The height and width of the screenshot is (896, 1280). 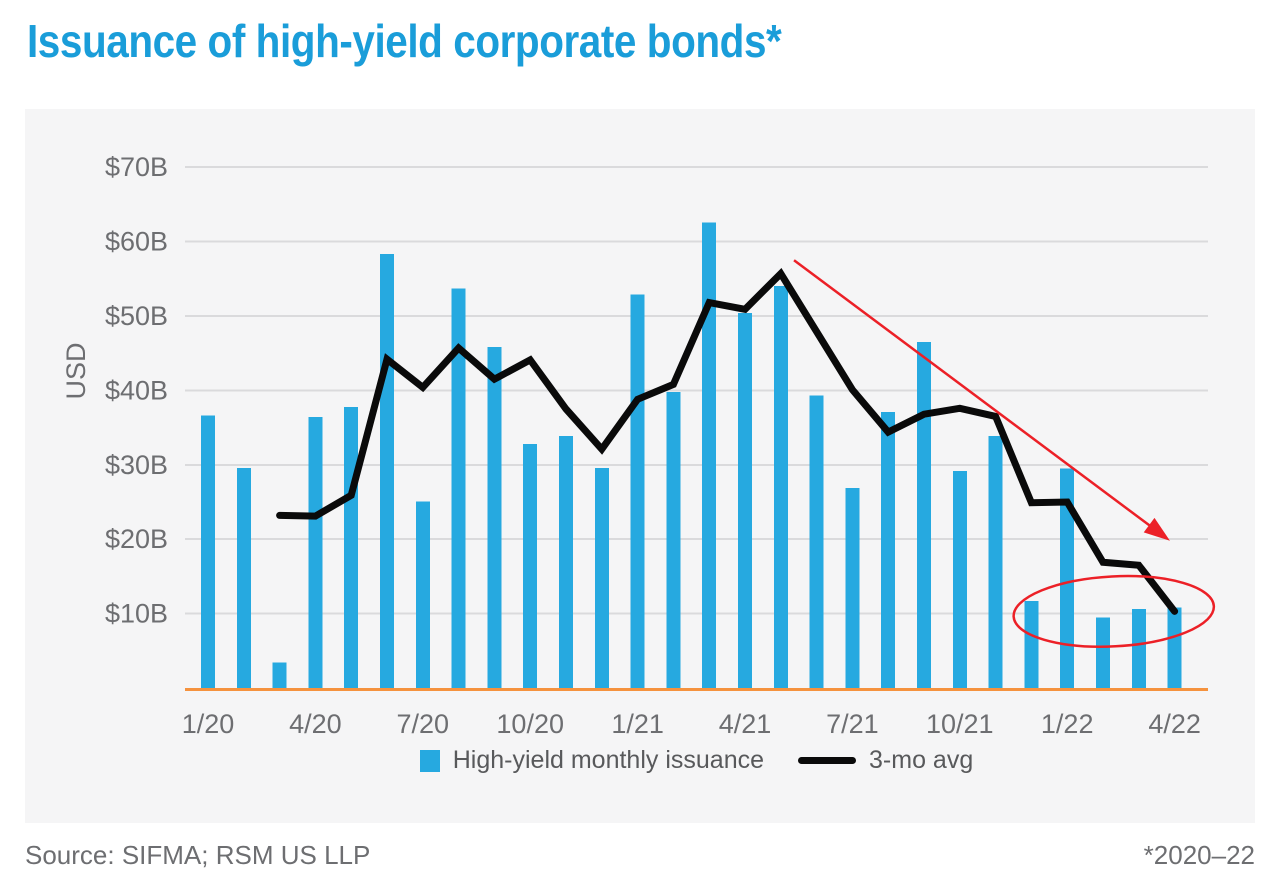 What do you see at coordinates (1174, 724) in the screenshot?
I see `x-tick-label: 4/22` at bounding box center [1174, 724].